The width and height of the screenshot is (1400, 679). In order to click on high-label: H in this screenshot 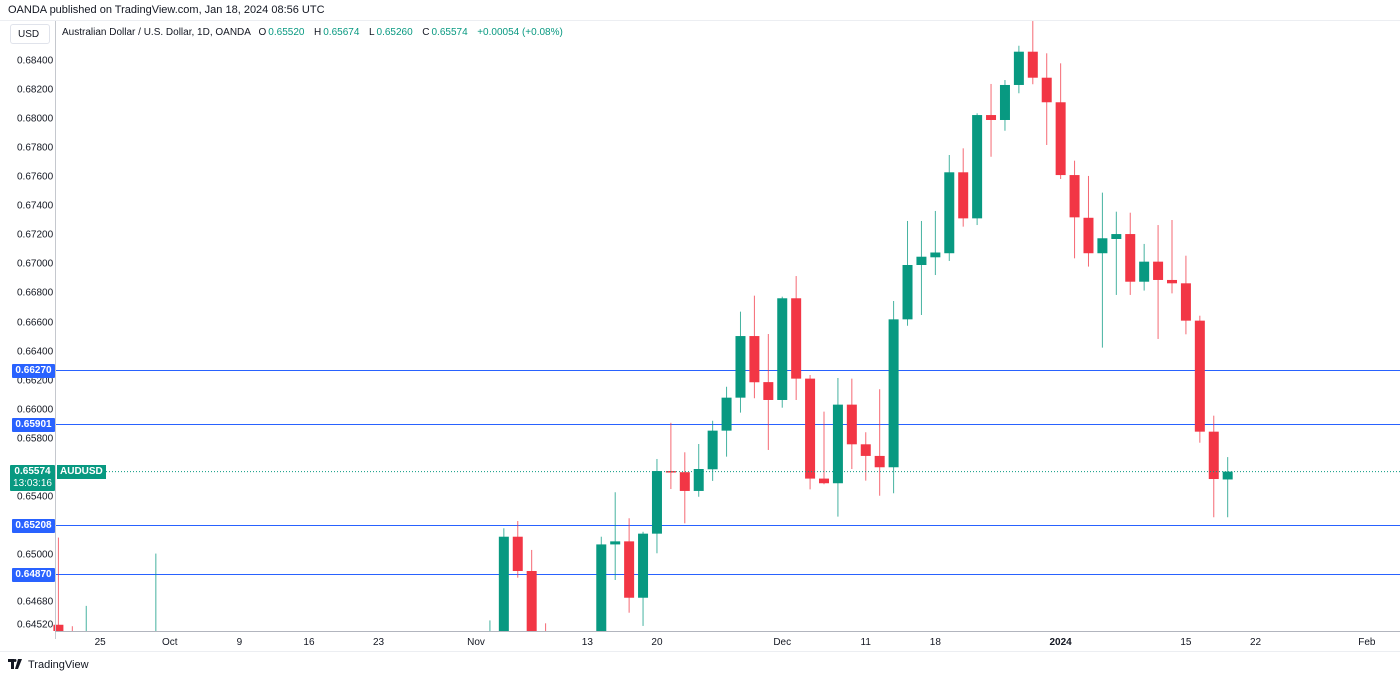, I will do `click(318, 32)`.